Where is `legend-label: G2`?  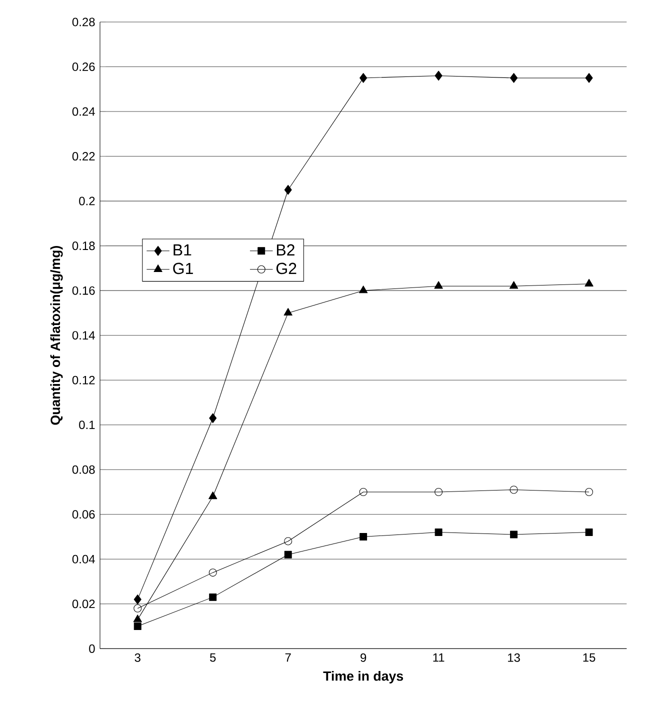
legend-label: G2 is located at coordinates (286, 268).